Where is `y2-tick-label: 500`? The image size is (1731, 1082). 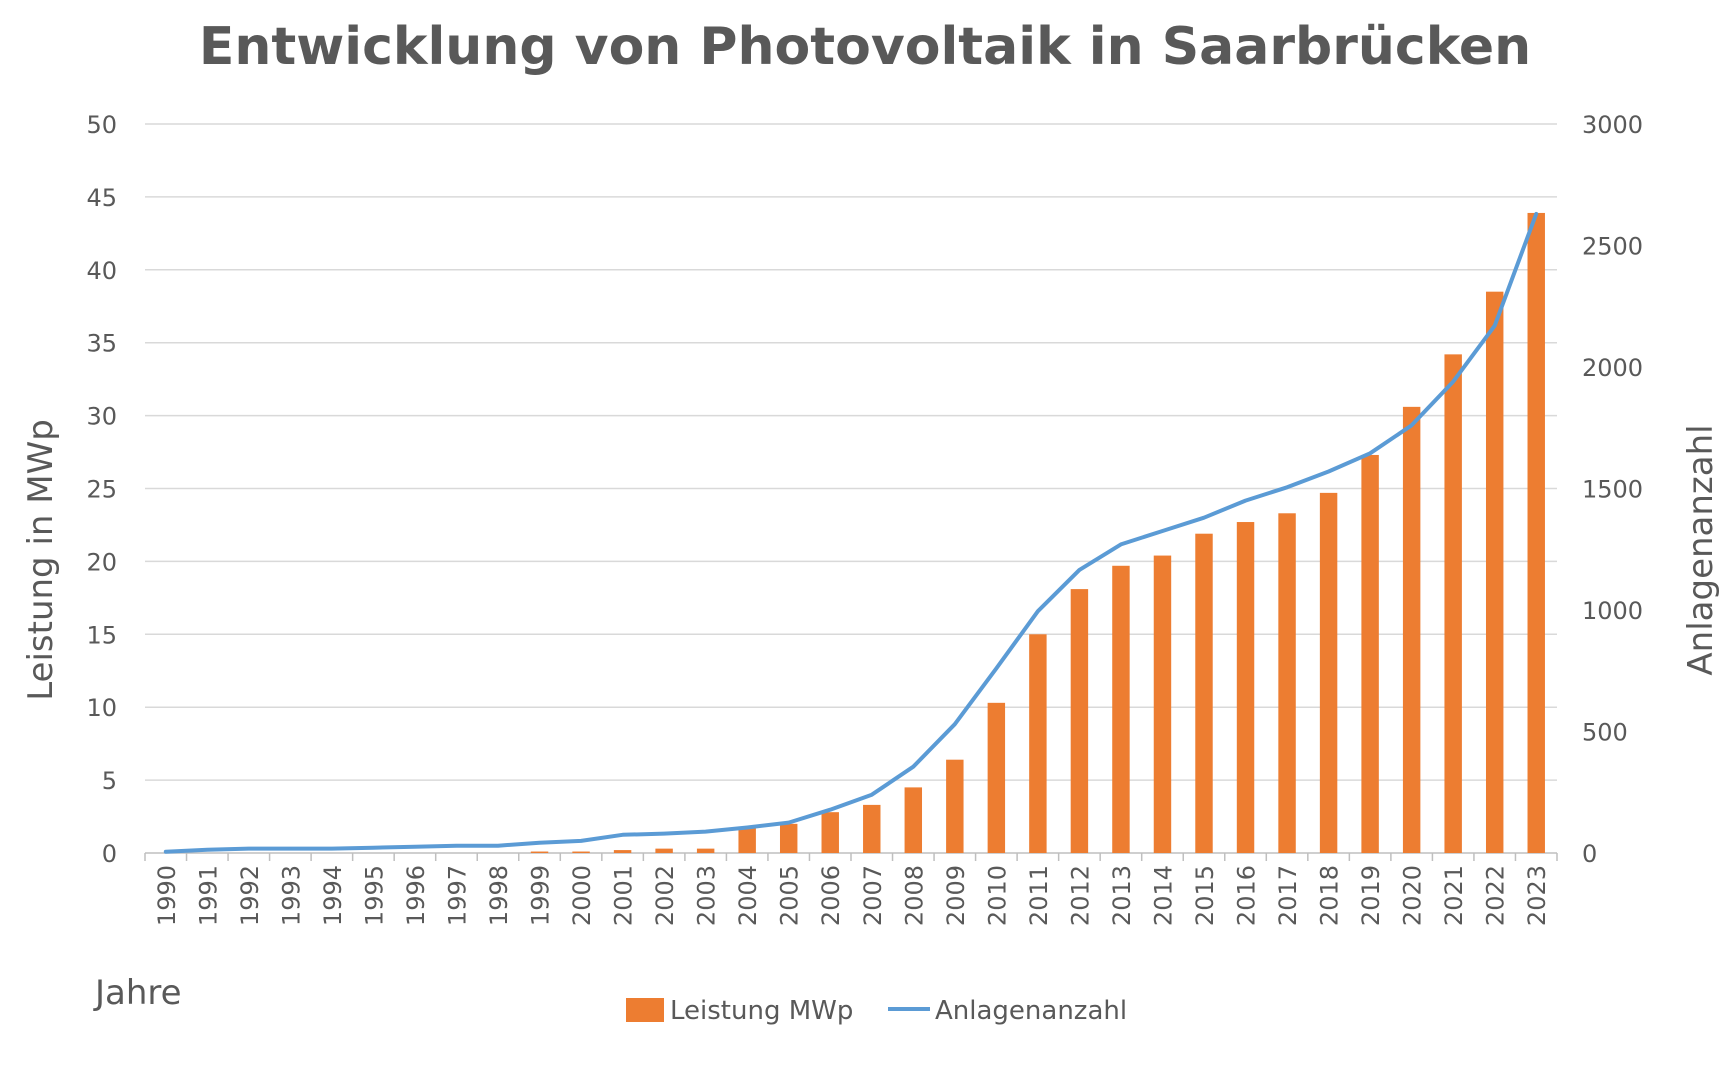 y2-tick-label: 500 is located at coordinates (1605, 733).